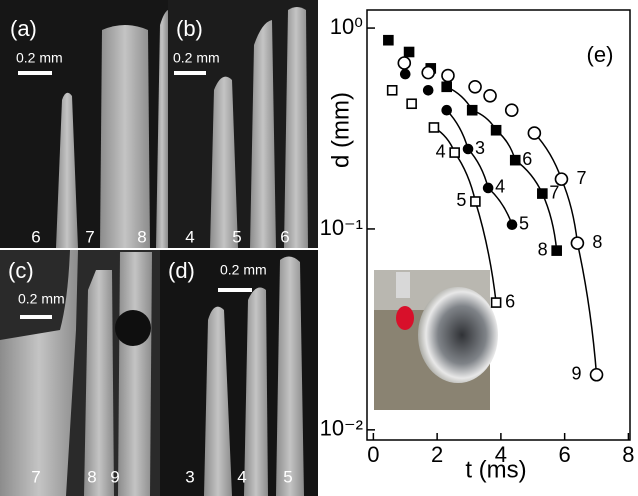 The width and height of the screenshot is (638, 496). Describe the element at coordinates (84, 124) in the screenshot. I see `panel-a: (a) 0.2 mm 6 7 8` at that location.